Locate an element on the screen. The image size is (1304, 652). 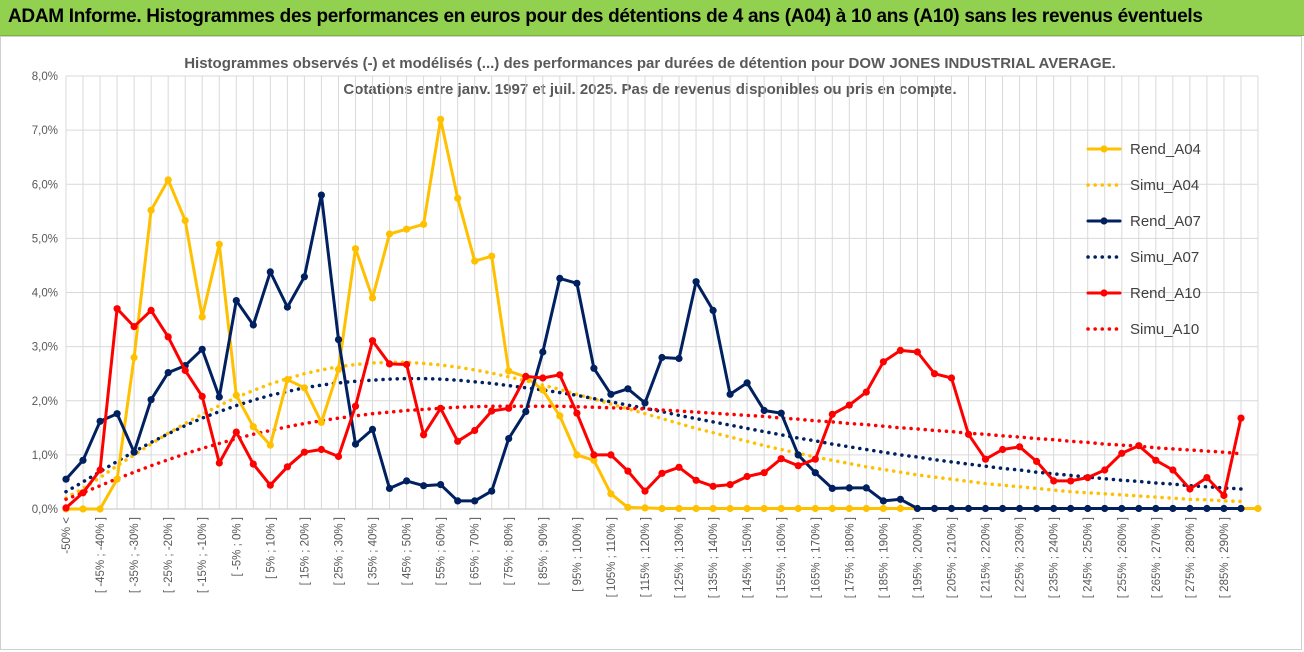
x-tick-label: [ 155% ; 160% ] is located at coordinates (782, 557).